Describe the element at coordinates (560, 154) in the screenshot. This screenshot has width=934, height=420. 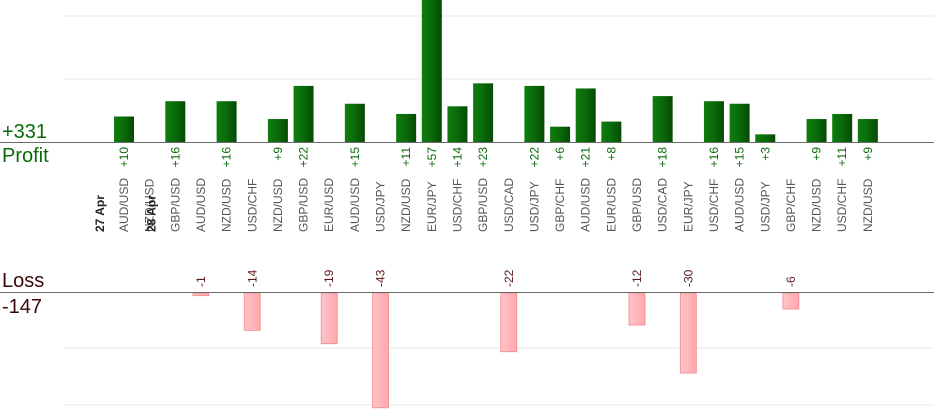
I see `profit-value-label: +6` at that location.